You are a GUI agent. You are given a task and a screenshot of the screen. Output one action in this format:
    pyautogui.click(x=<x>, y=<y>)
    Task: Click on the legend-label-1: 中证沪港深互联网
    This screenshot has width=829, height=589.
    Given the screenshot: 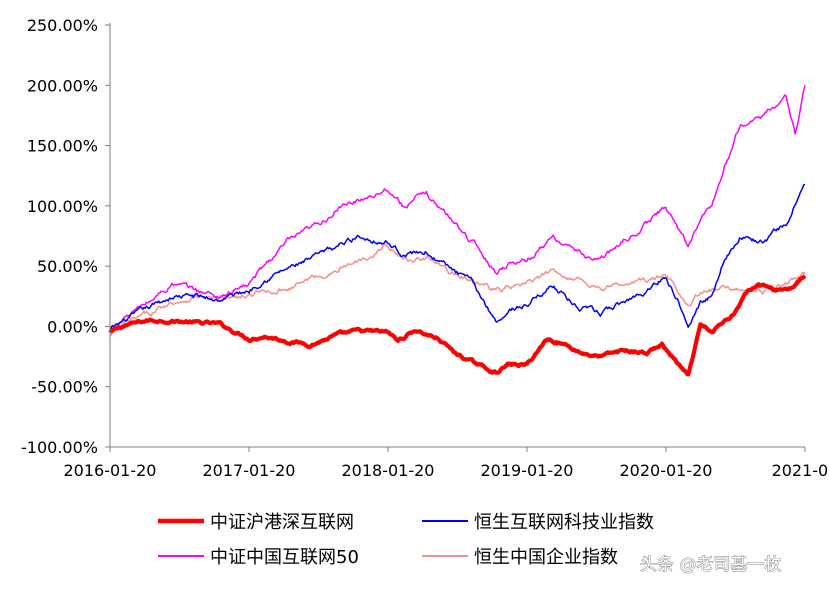 What is the action you would take?
    pyautogui.click(x=282, y=522)
    